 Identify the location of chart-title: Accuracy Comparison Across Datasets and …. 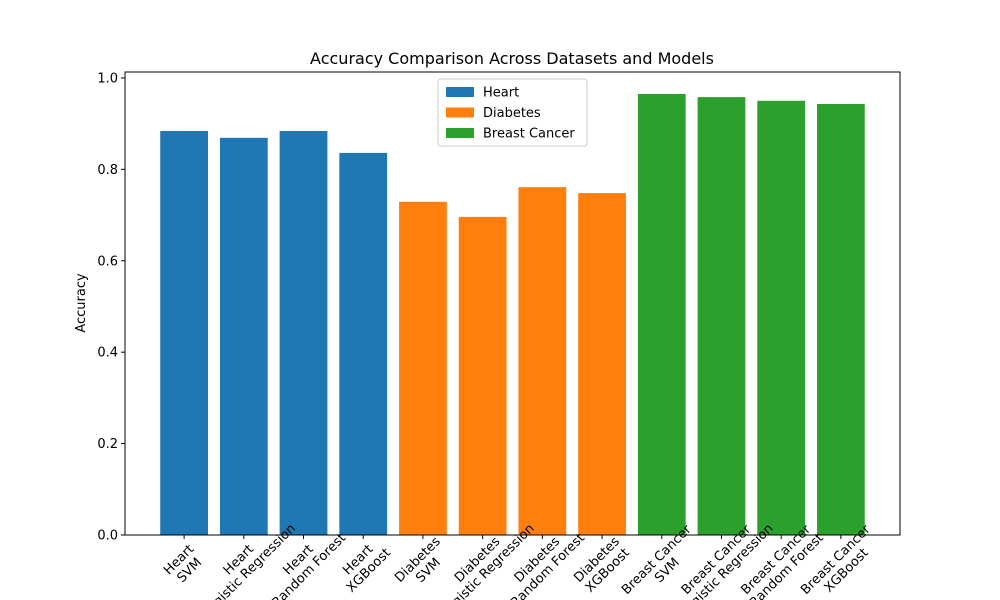
(512, 58).